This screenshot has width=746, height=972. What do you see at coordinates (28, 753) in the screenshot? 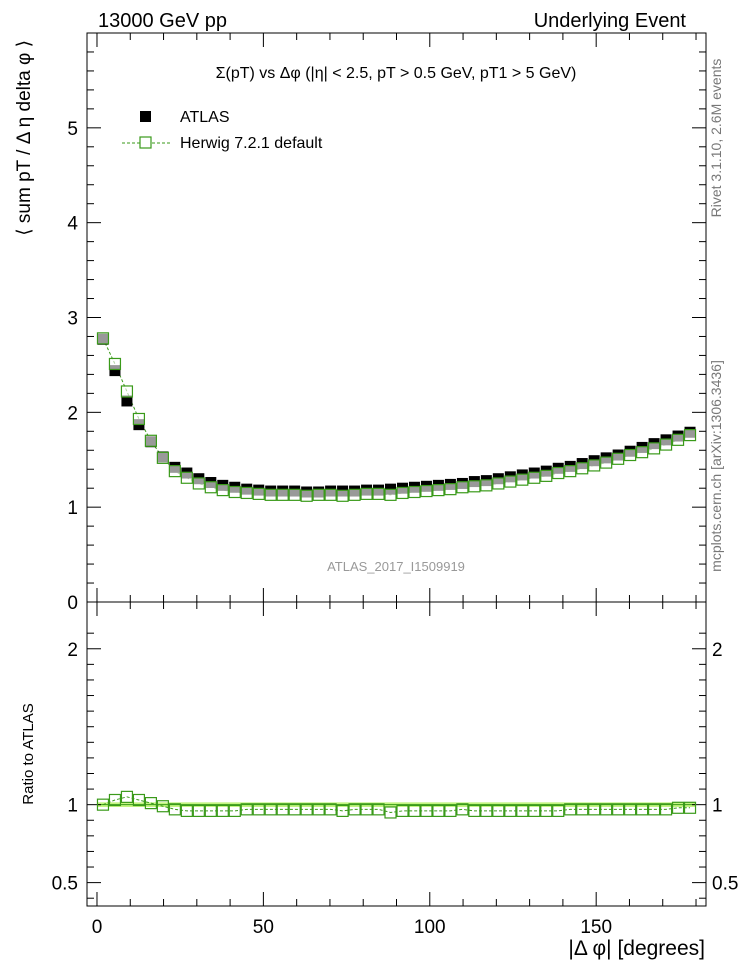
I see `ratio-y-axis-label: Ratio to ATLAS` at bounding box center [28, 753].